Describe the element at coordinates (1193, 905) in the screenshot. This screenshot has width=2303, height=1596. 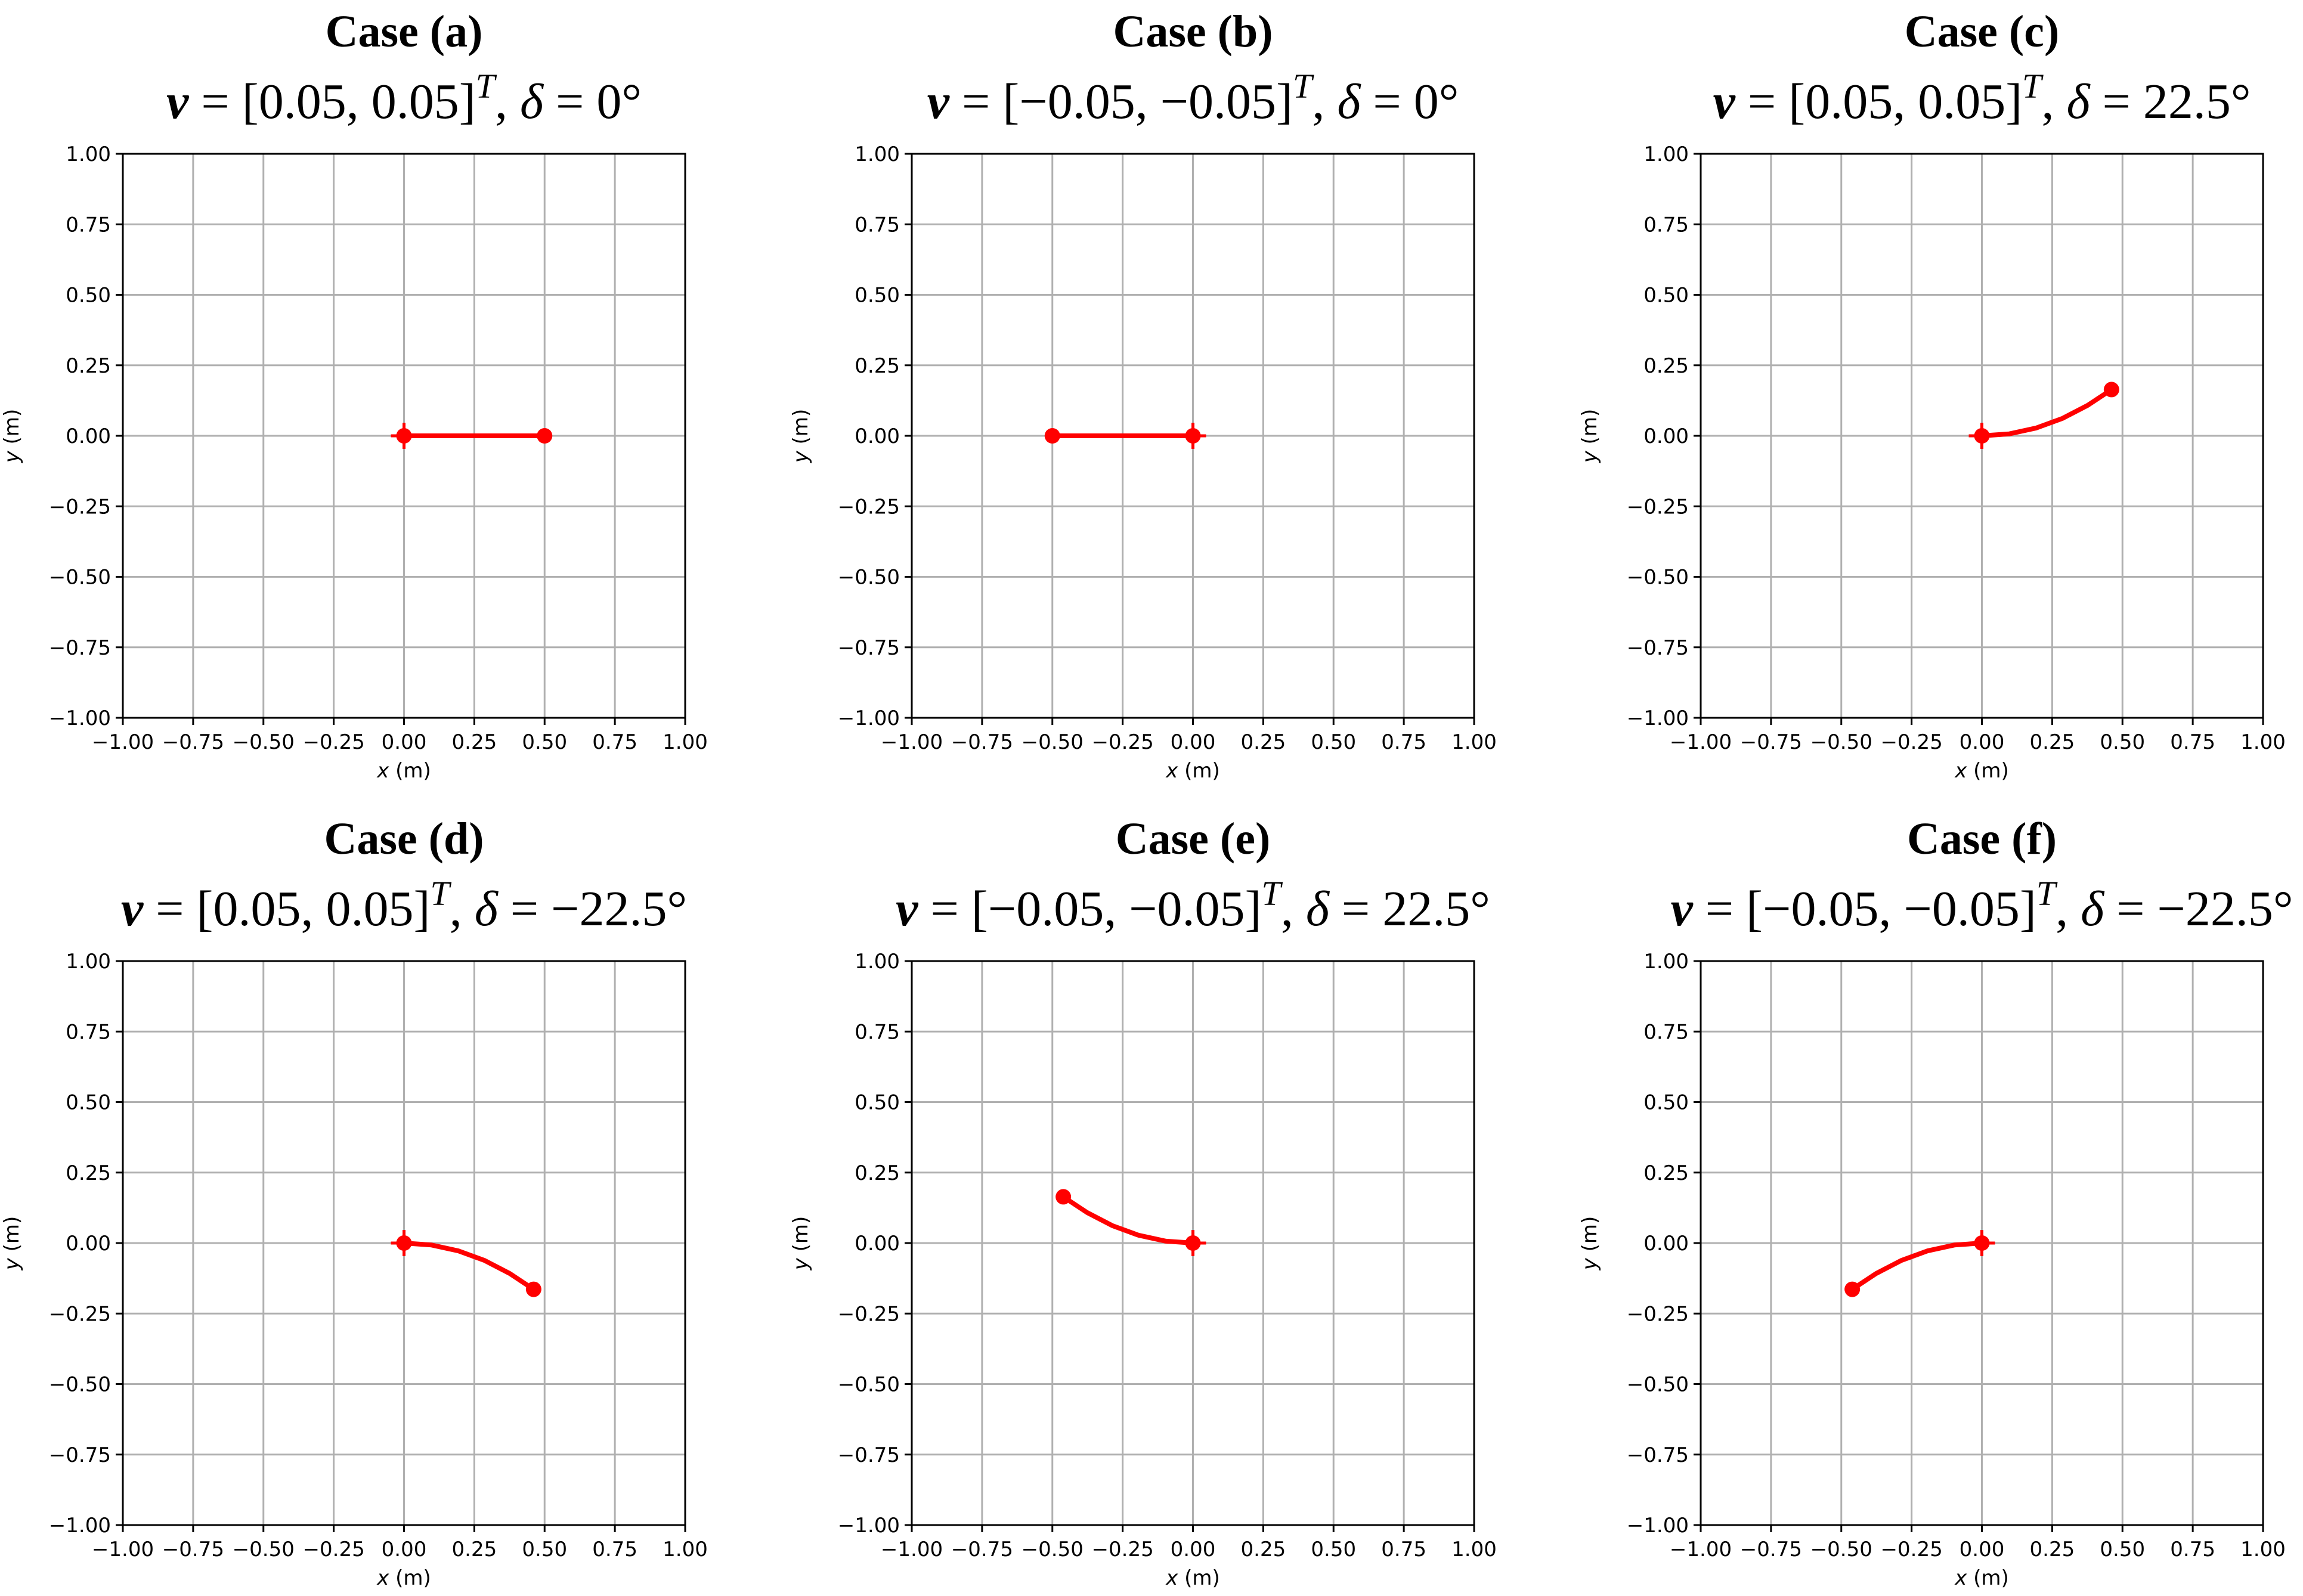
I see `subplot-subtitle: v = [−0.05, −0.05]T, δ = 22.5°` at that location.